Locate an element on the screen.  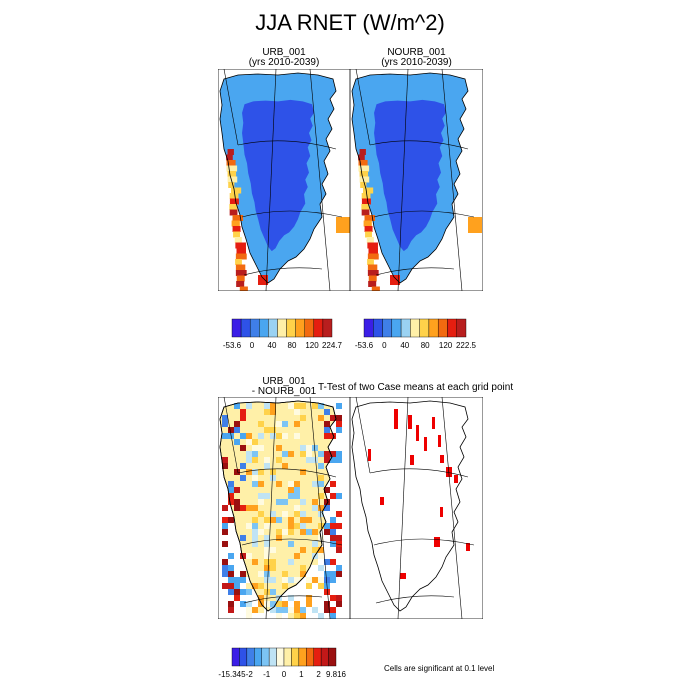
colorbar-diff-tick-label: -15.345 is located at coordinates (232, 674).